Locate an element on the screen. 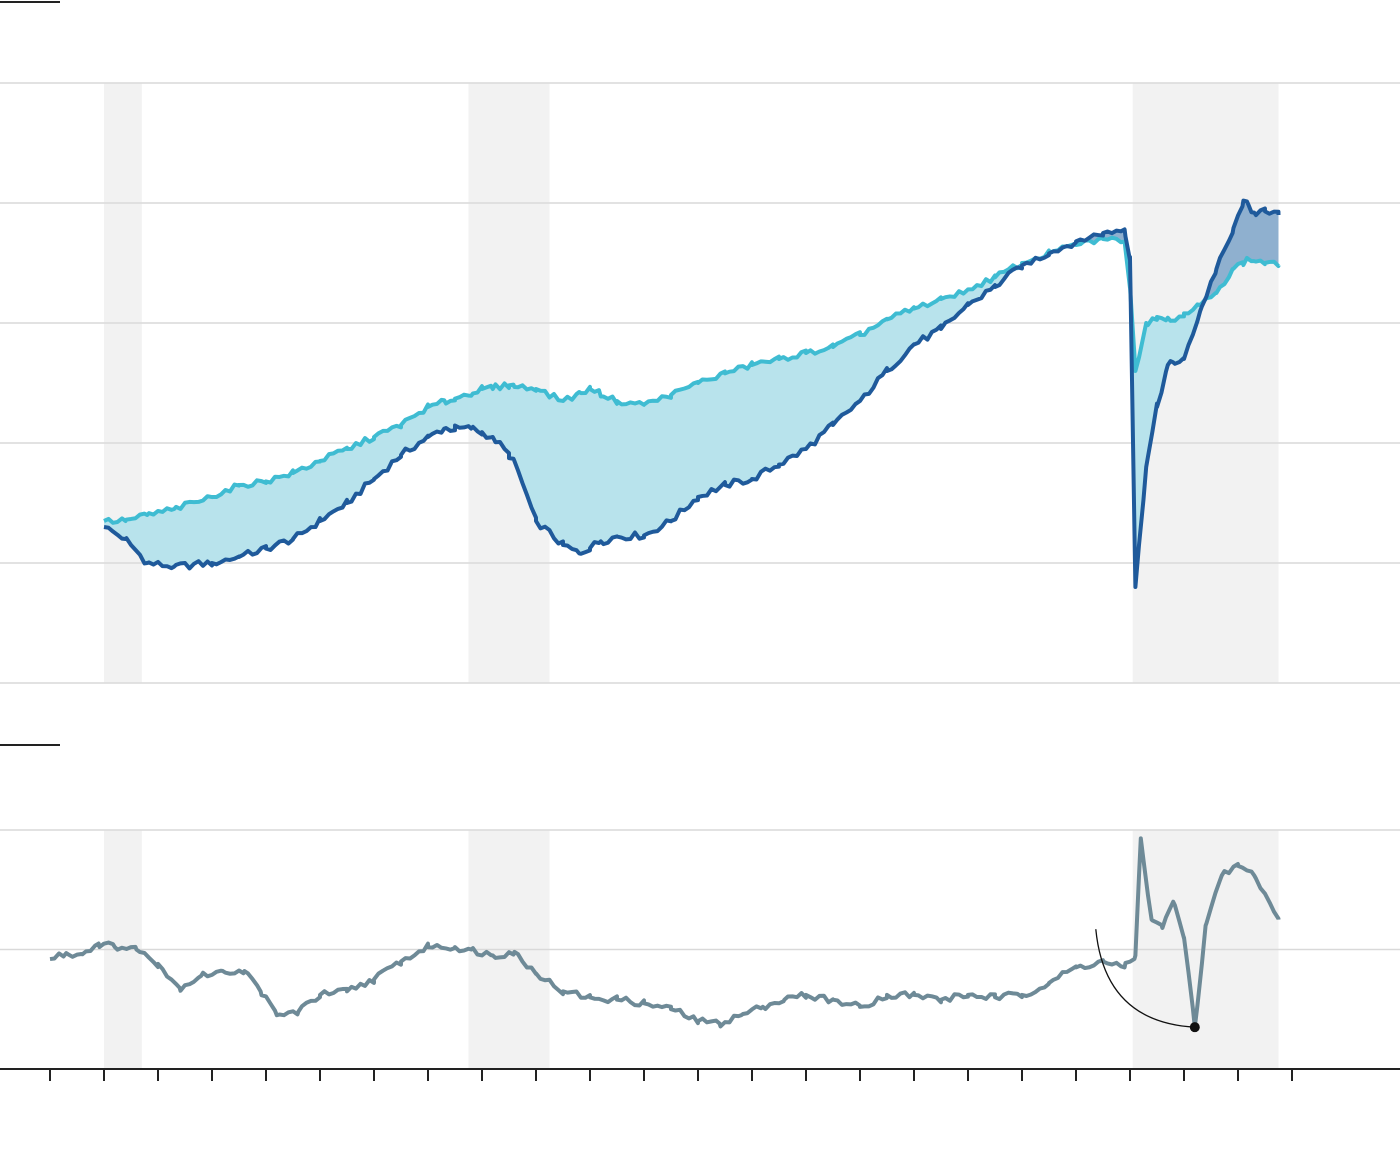  x-axis is located at coordinates (700, 1074).